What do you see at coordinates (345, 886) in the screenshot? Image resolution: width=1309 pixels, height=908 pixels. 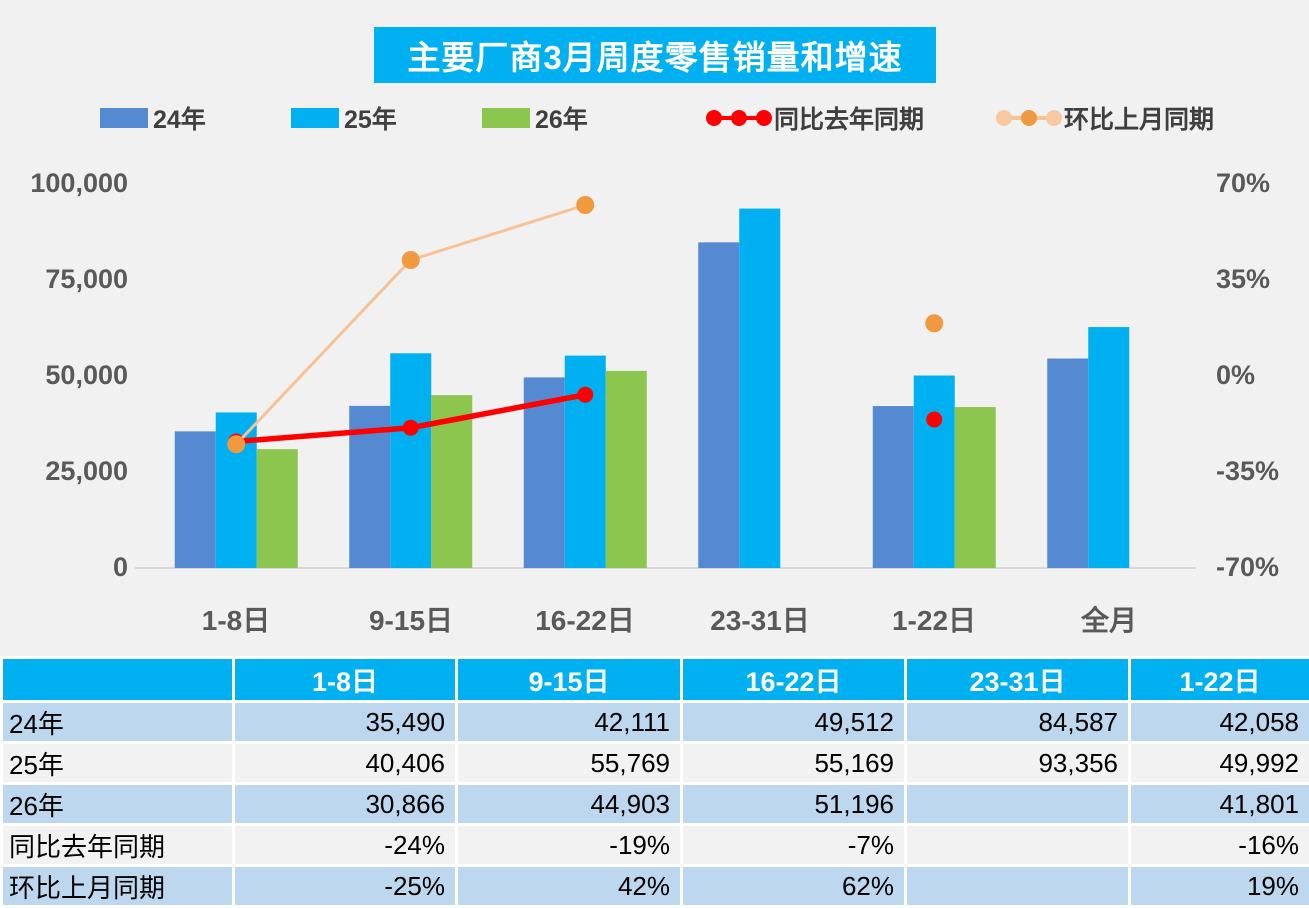 I see `table-cell: -25%` at bounding box center [345, 886].